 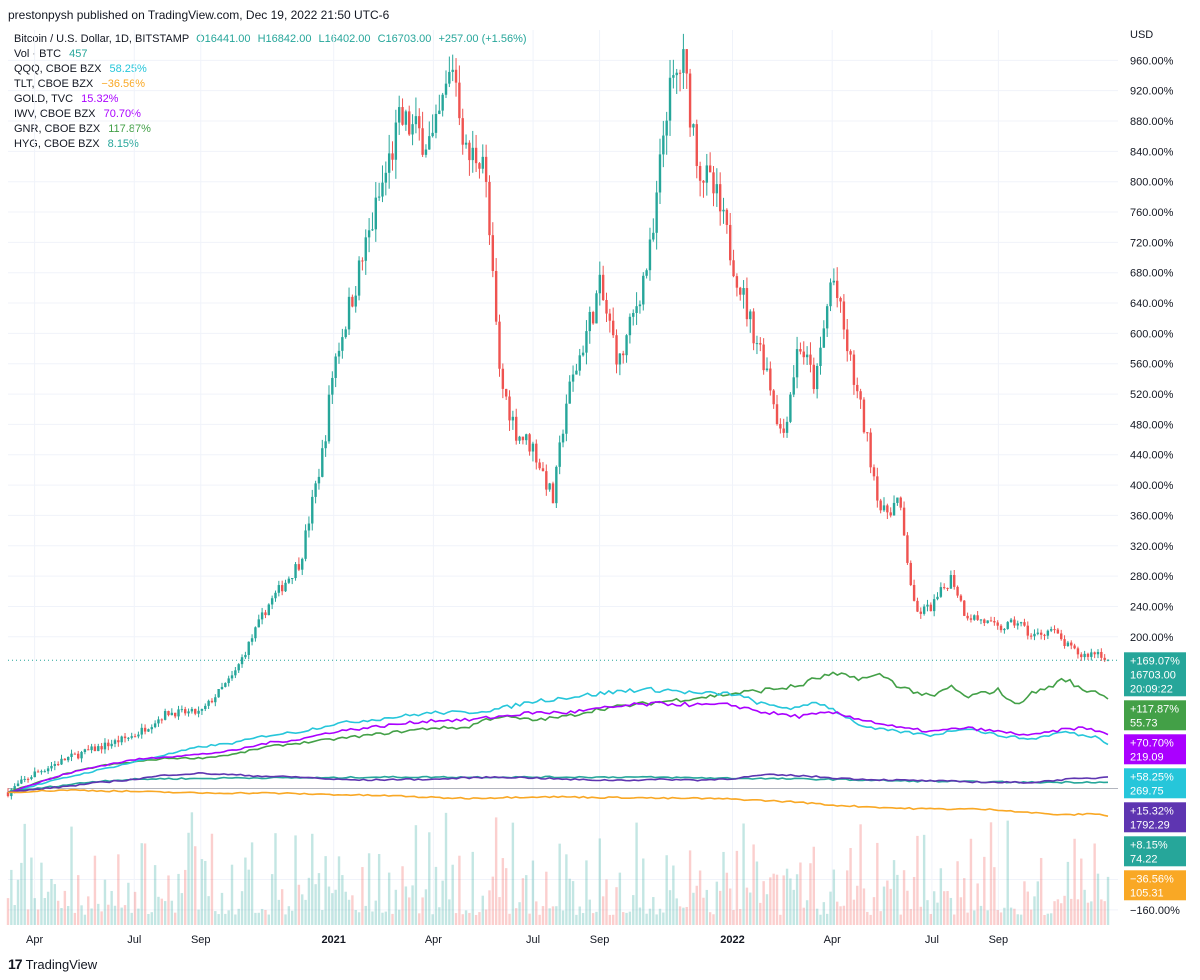 What do you see at coordinates (270, 129) in the screenshot?
I see `legend-row-gnr: GNR, CBOE BZX 117.87%` at bounding box center [270, 129].